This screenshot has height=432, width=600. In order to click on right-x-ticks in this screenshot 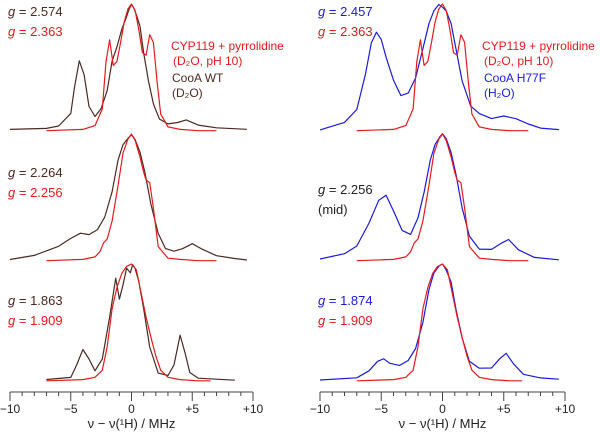, I will do `click(442, 396)`.